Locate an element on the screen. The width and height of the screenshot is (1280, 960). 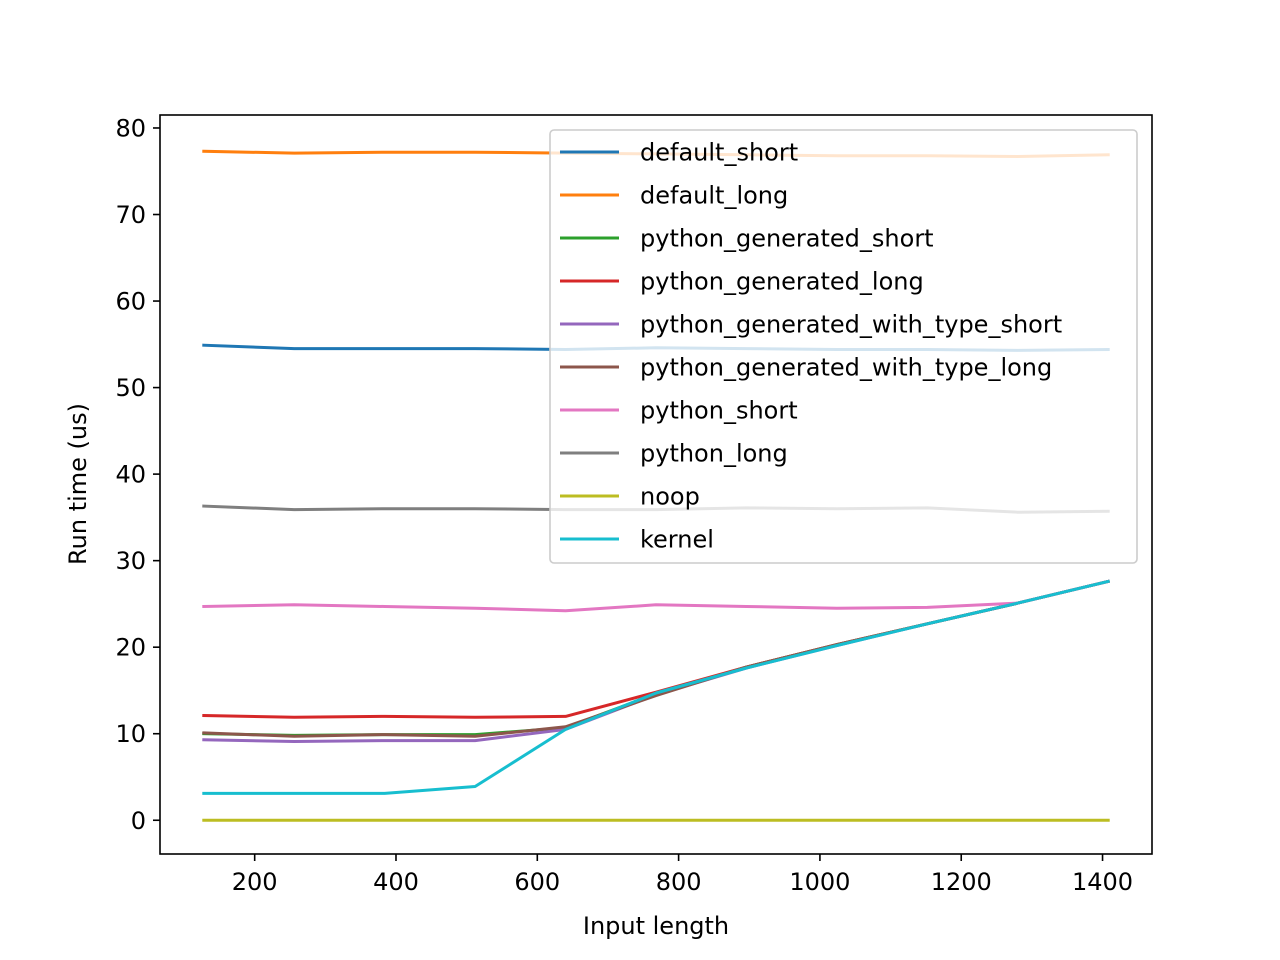
y-tick-label: 40 is located at coordinates (130, 475).